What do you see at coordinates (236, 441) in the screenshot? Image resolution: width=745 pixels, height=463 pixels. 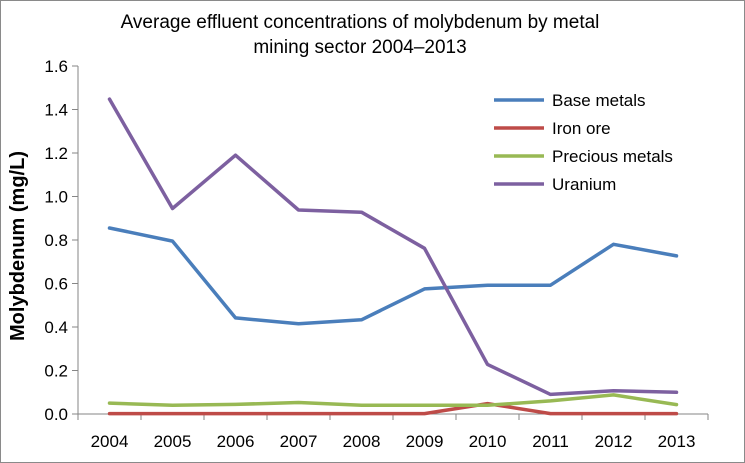 I see `x-tick-label: 2006` at bounding box center [236, 441].